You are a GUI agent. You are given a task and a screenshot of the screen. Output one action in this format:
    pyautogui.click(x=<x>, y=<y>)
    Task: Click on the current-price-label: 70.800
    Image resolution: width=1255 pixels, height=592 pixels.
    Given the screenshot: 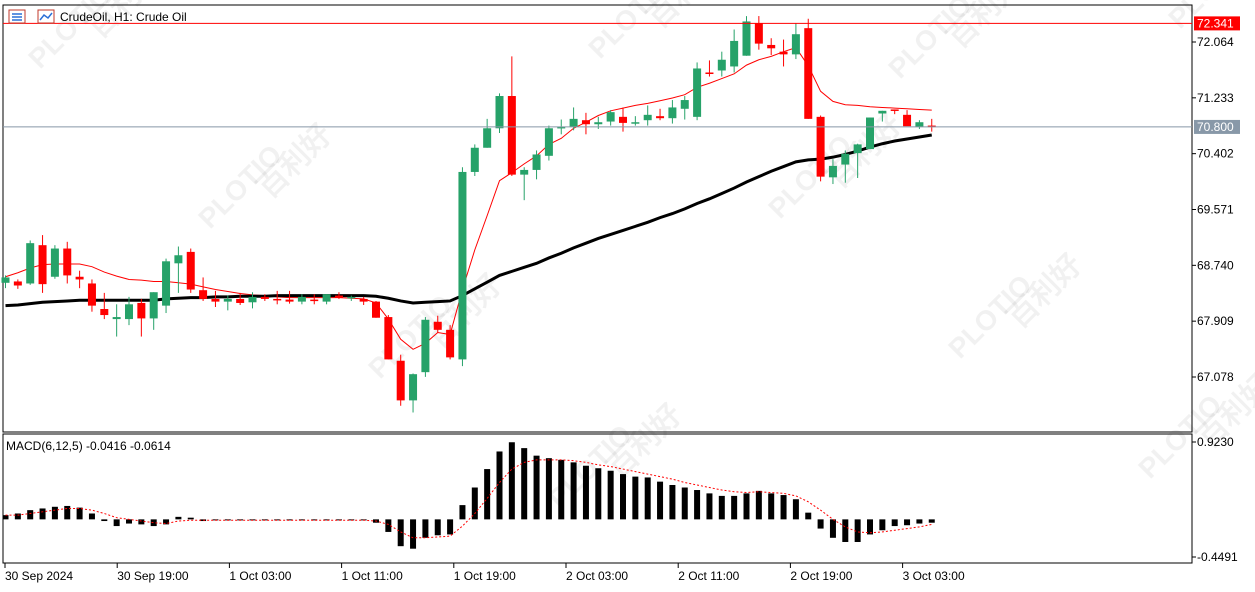 What is the action you would take?
    pyautogui.click(x=1215, y=127)
    